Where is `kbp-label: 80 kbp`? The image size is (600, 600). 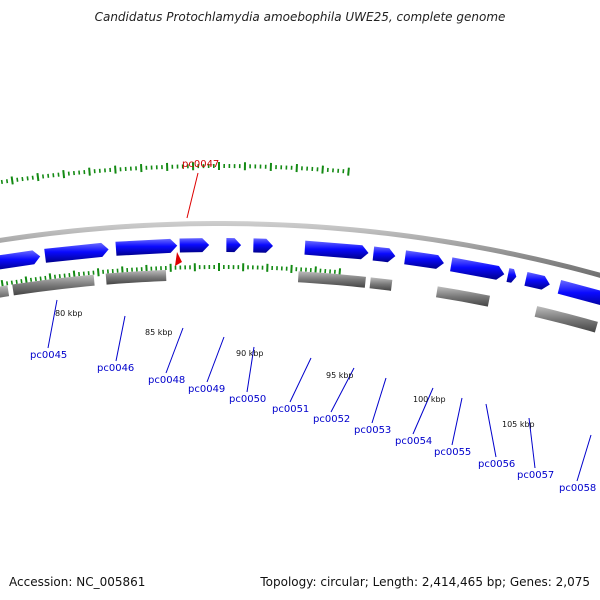 kbp-label: 80 kbp is located at coordinates (69, 313).